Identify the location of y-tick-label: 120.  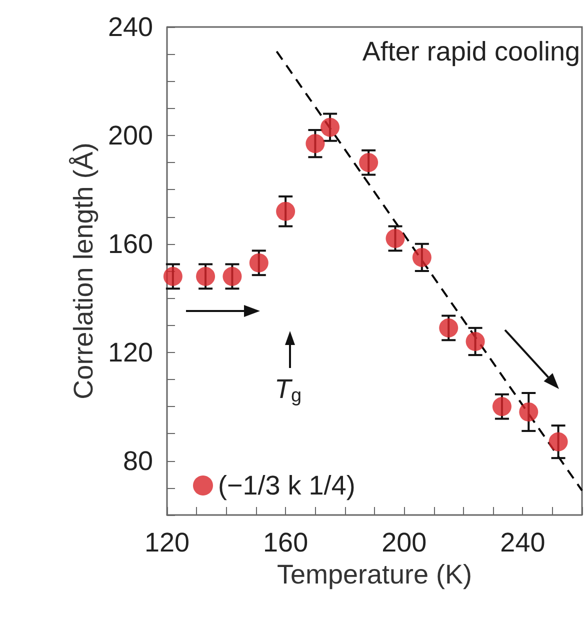
(130, 352).